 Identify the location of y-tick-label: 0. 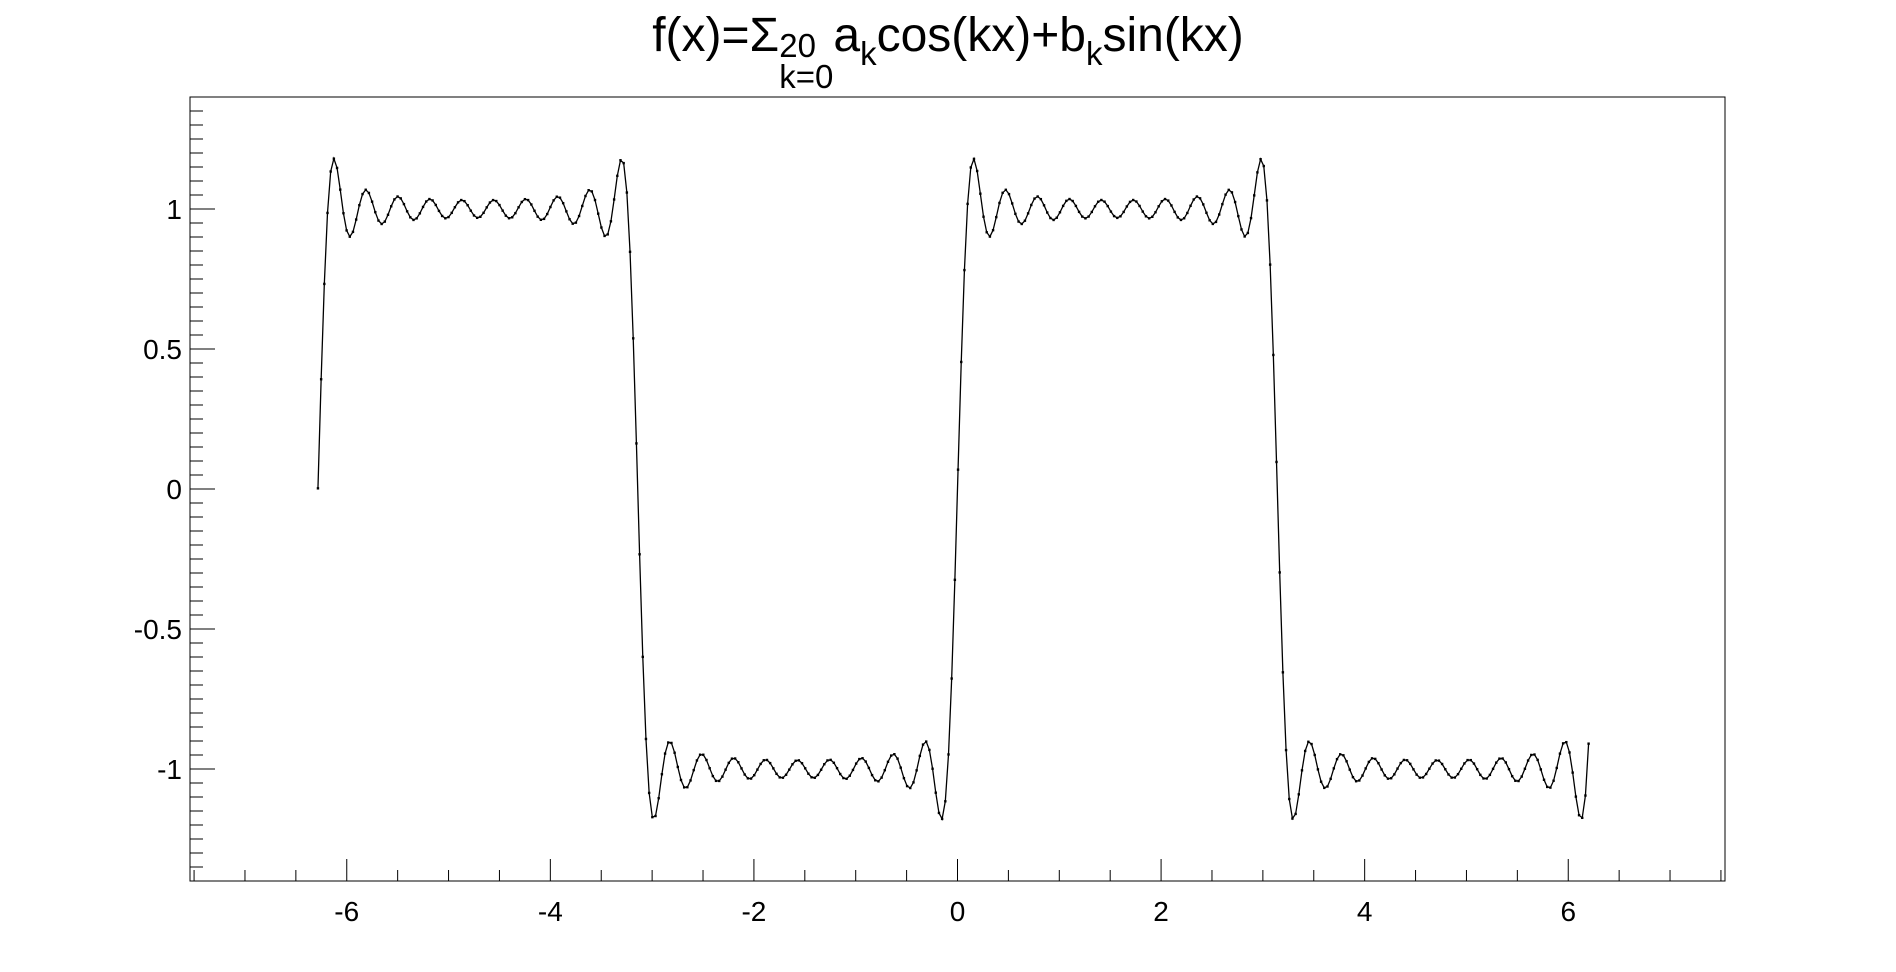
(174, 489).